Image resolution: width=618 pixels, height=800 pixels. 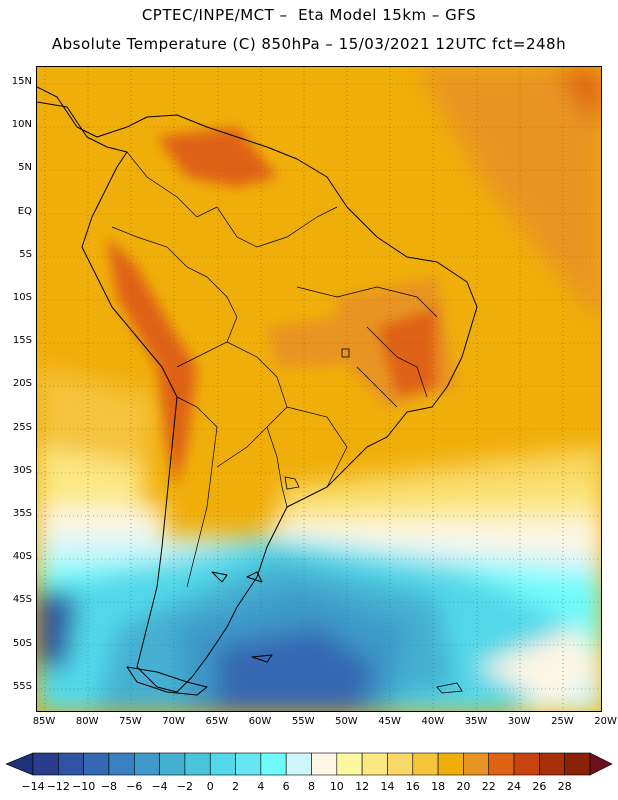 What do you see at coordinates (562, 721) in the screenshot?
I see `lon-tick-label: 25W` at bounding box center [562, 721].